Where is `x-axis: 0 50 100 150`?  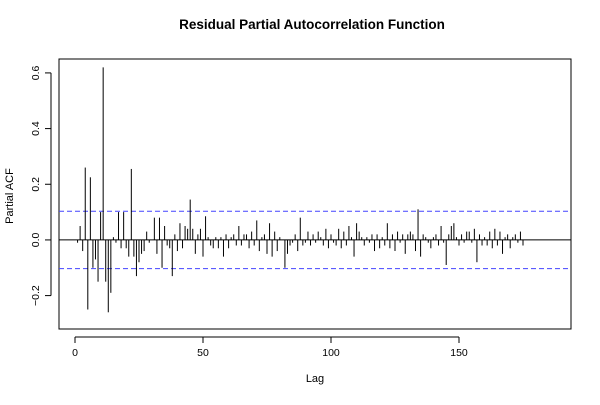
x-axis: 0 50 100 150 is located at coordinates (270, 347).